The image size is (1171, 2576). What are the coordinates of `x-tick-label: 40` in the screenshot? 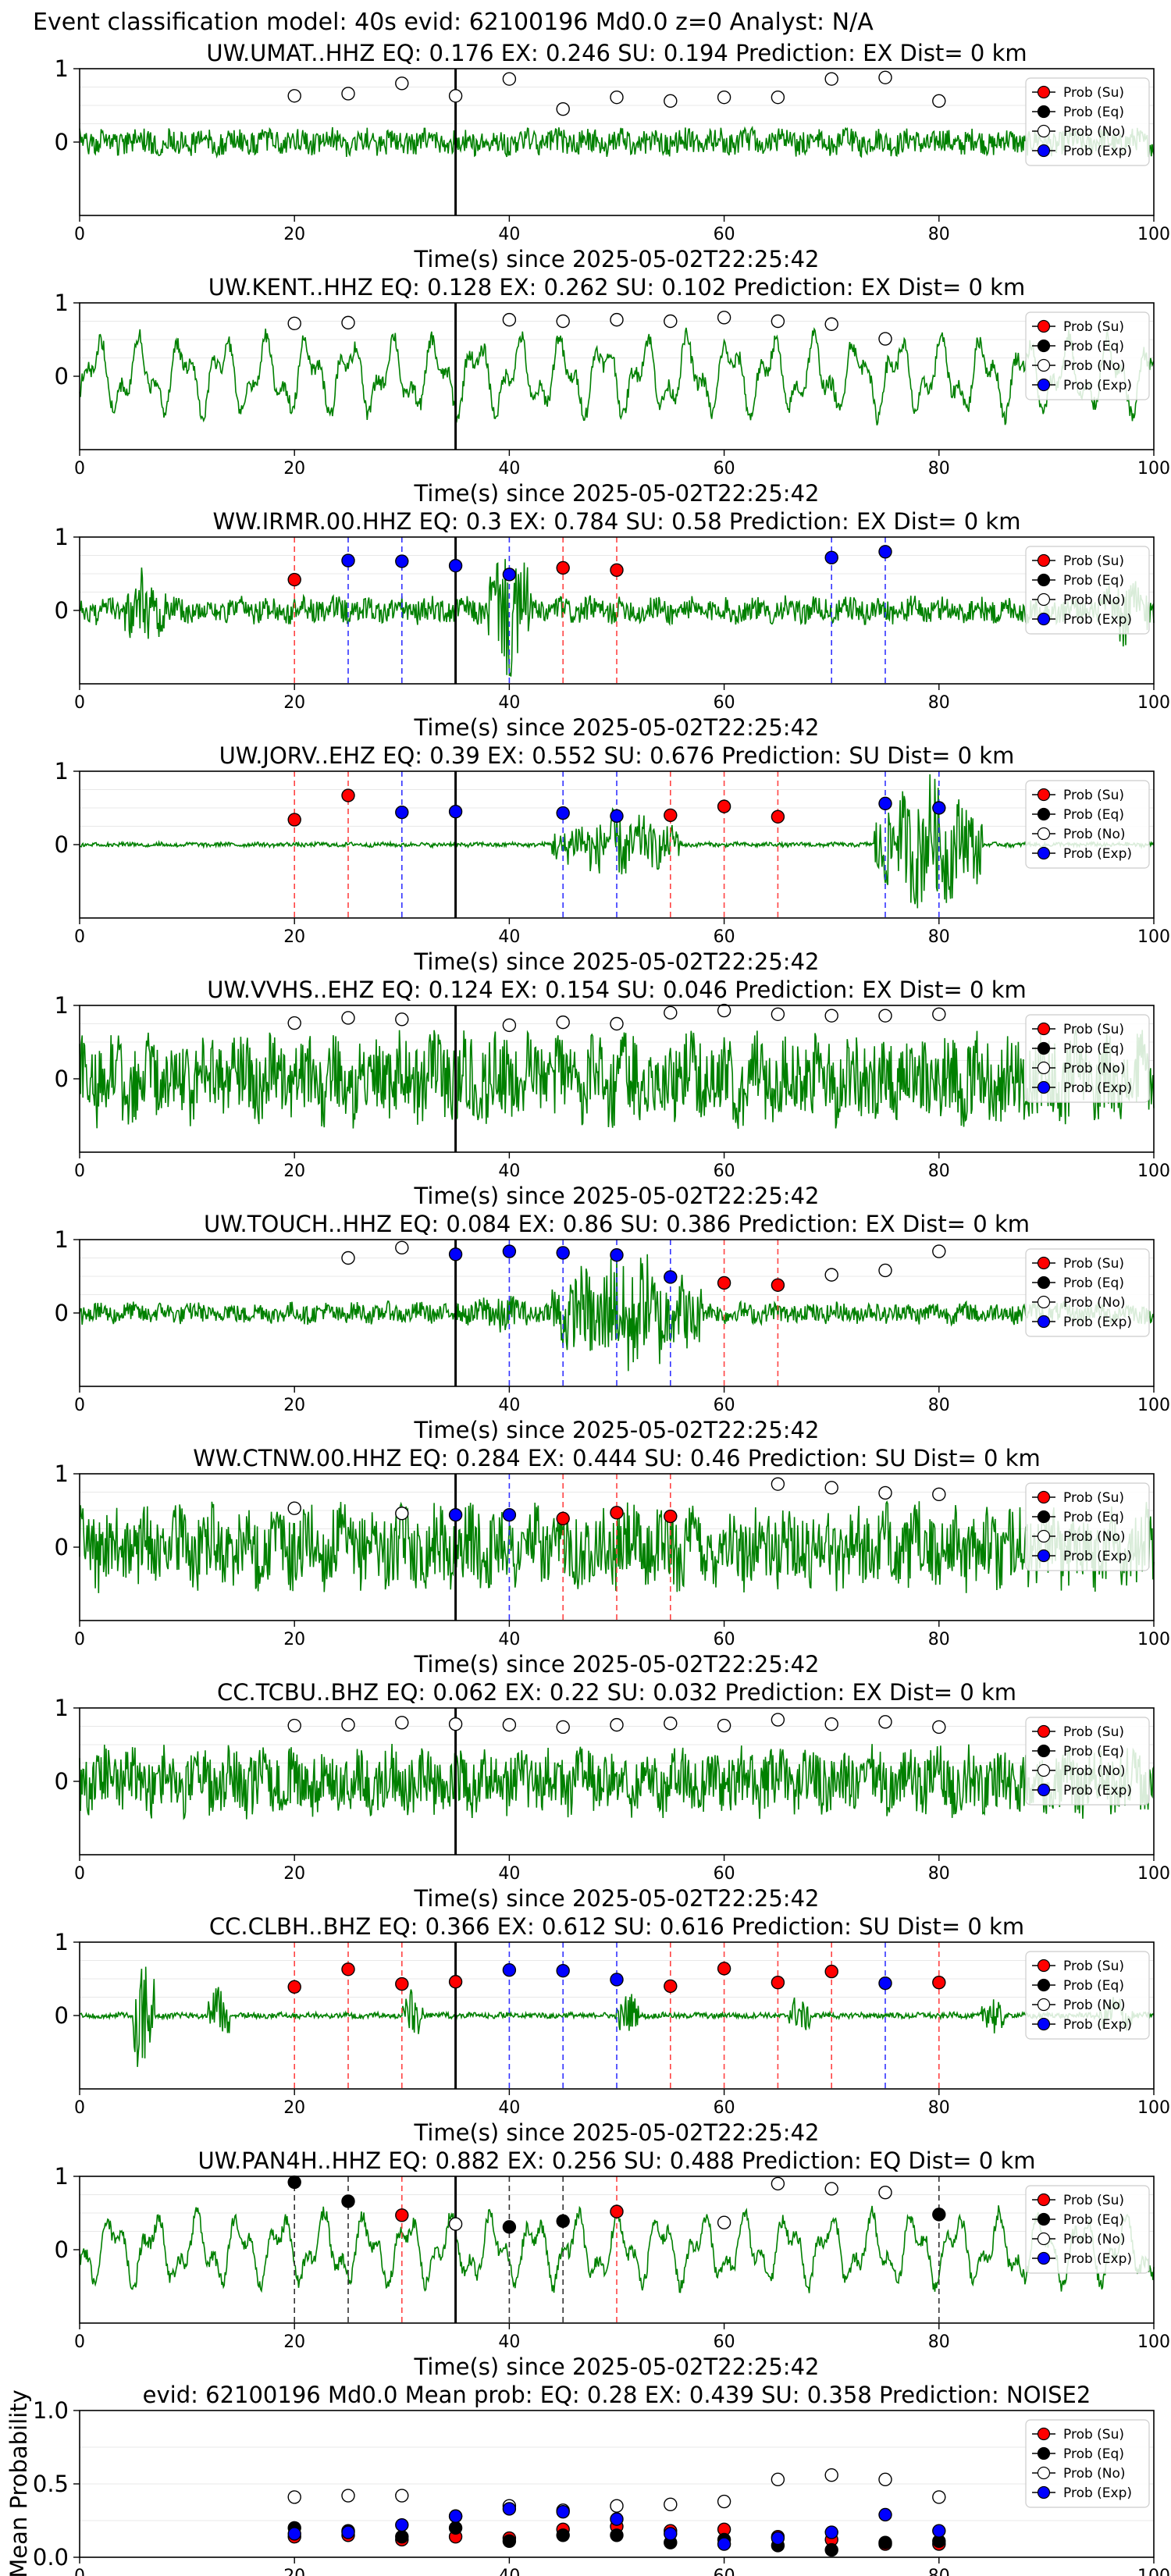 It's located at (509, 937).